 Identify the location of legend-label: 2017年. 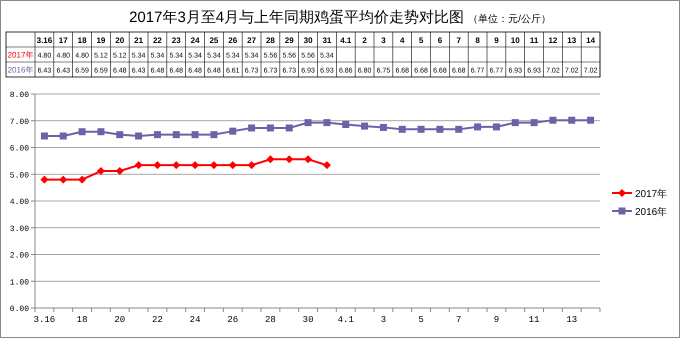
(651, 194).